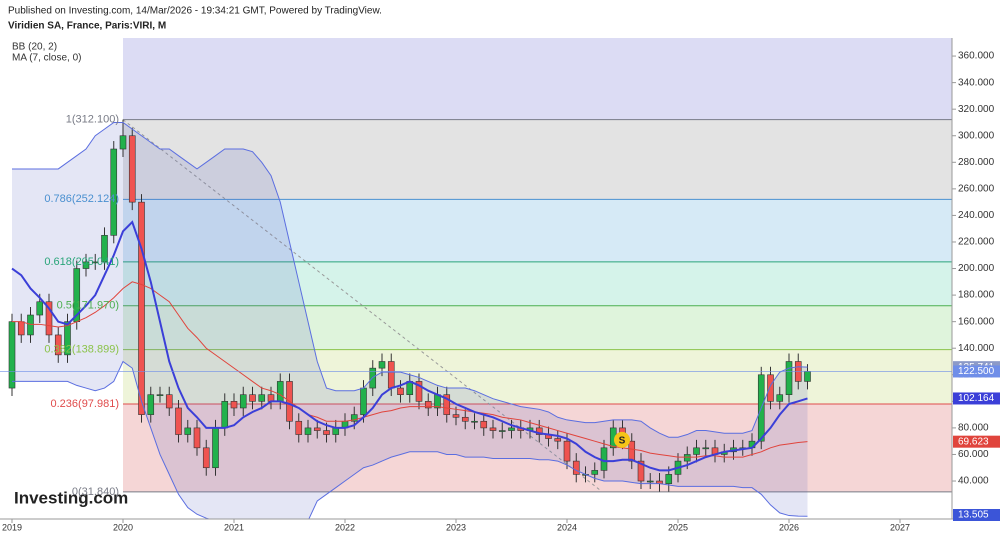 The height and width of the screenshot is (542, 1000). Describe the element at coordinates (87, 26) in the screenshot. I see `chart-subtitle: Viridien SA, France, Paris:VIRI, M` at that location.